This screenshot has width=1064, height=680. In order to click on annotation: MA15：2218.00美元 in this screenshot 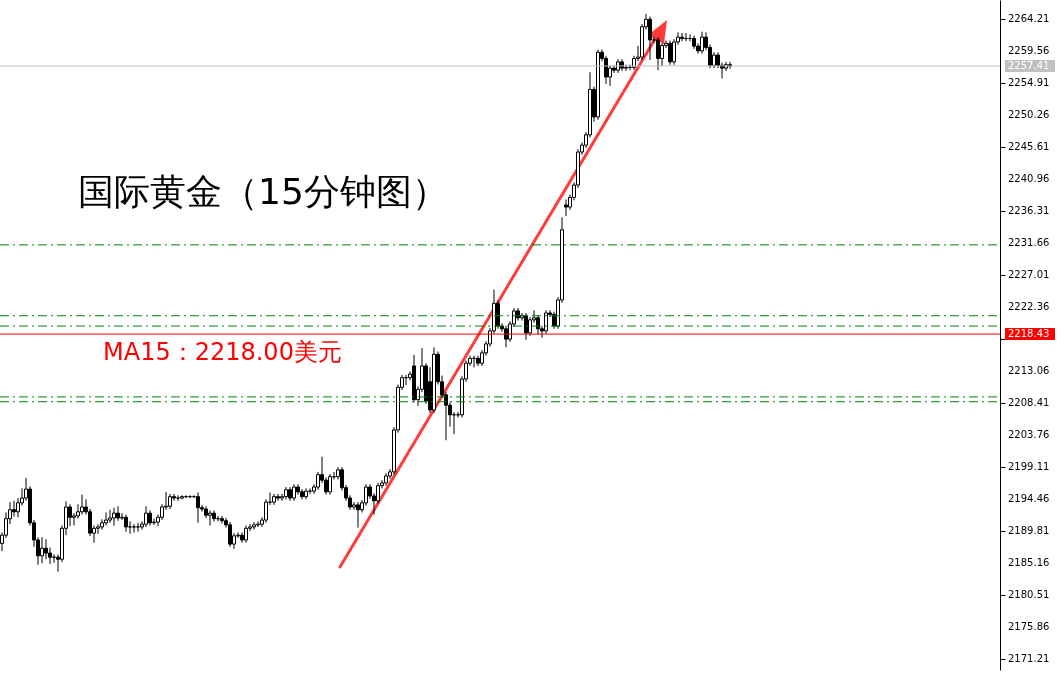, I will do `click(222, 352)`.